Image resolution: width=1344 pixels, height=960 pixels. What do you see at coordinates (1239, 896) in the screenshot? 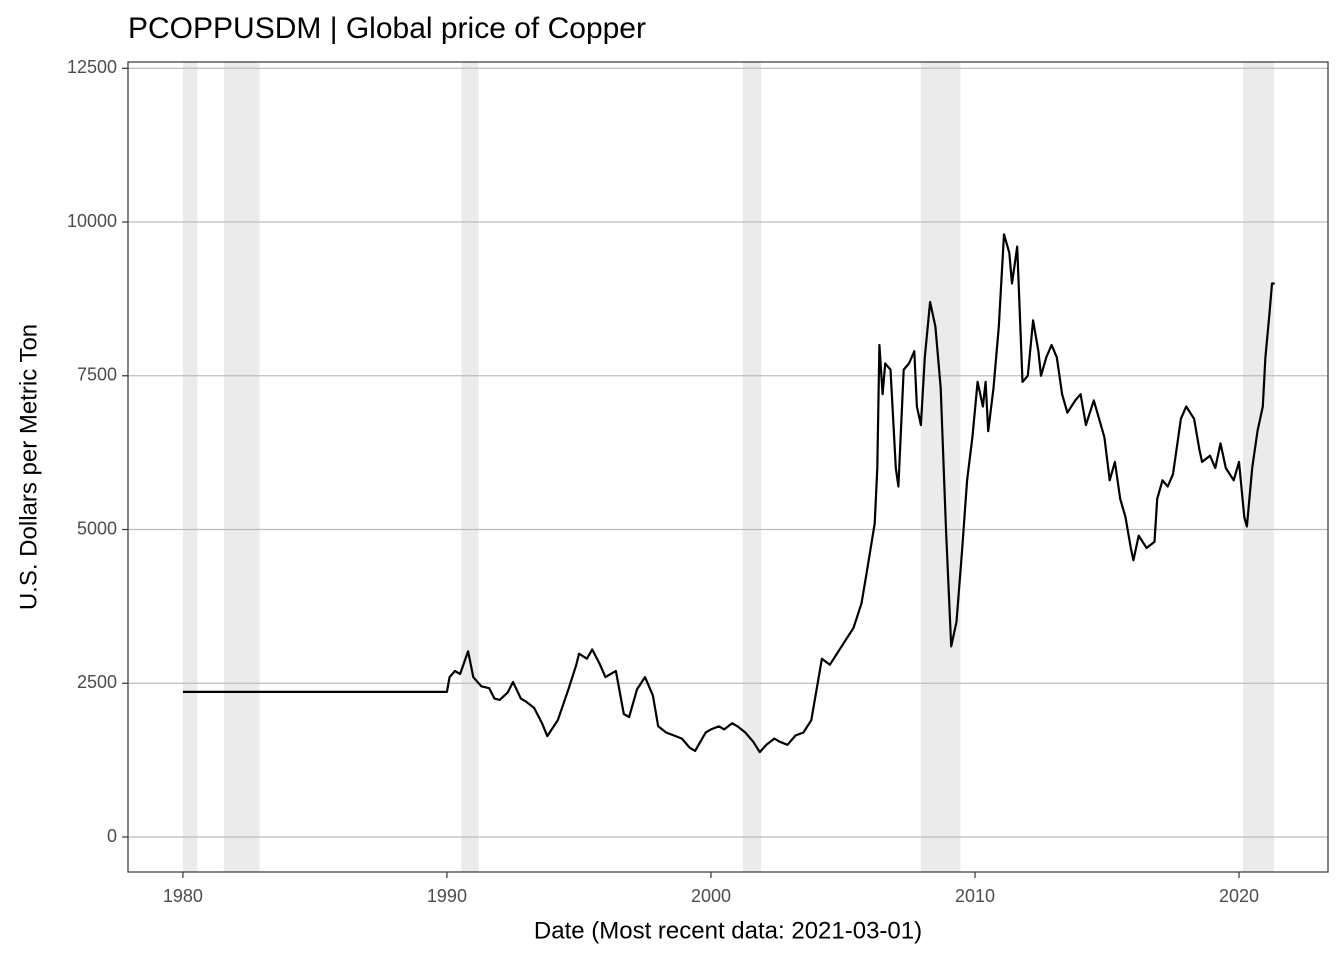
I see `x-tick-label: 2020` at bounding box center [1239, 896].